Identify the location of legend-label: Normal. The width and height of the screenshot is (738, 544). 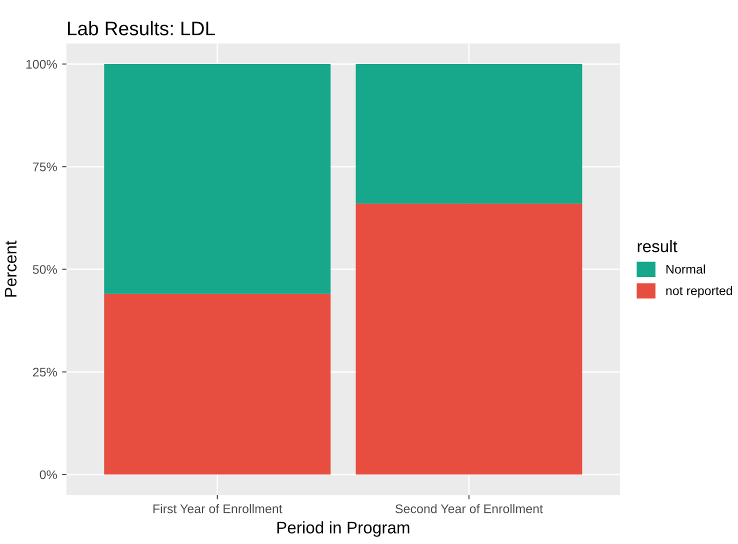
(685, 269).